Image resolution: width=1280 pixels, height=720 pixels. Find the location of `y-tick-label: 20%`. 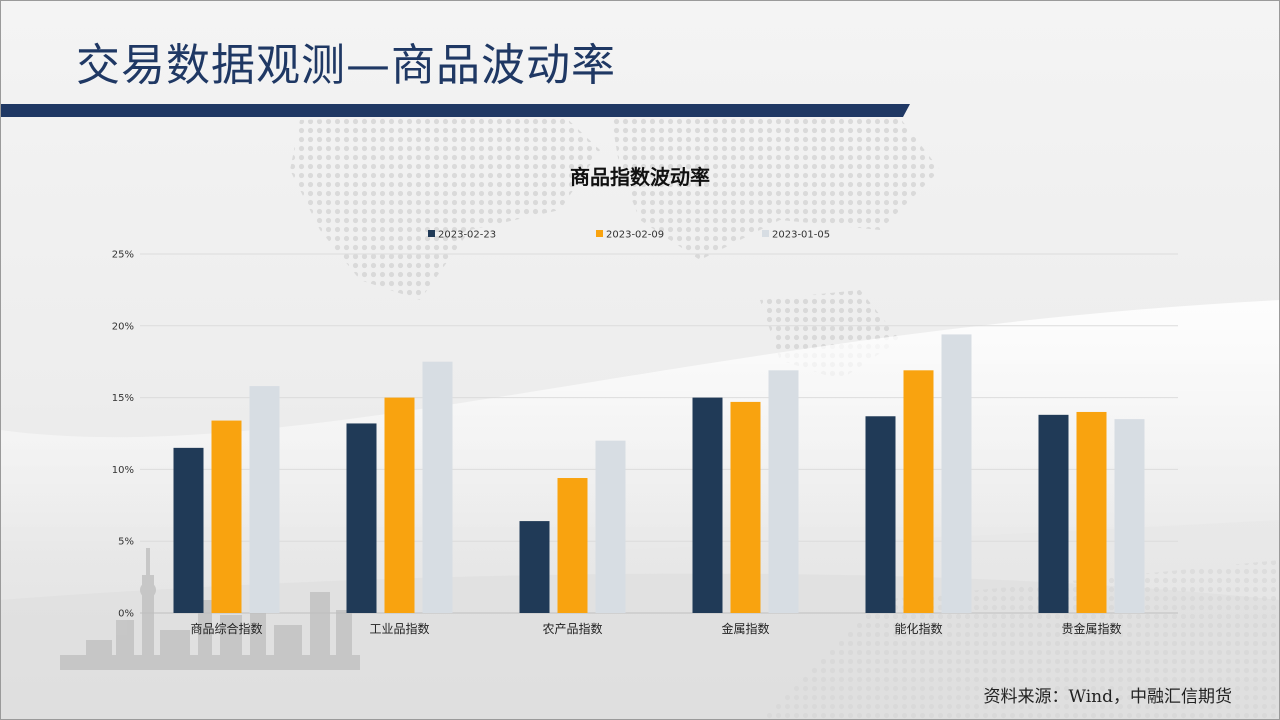

y-tick-label: 20% is located at coordinates (123, 326).